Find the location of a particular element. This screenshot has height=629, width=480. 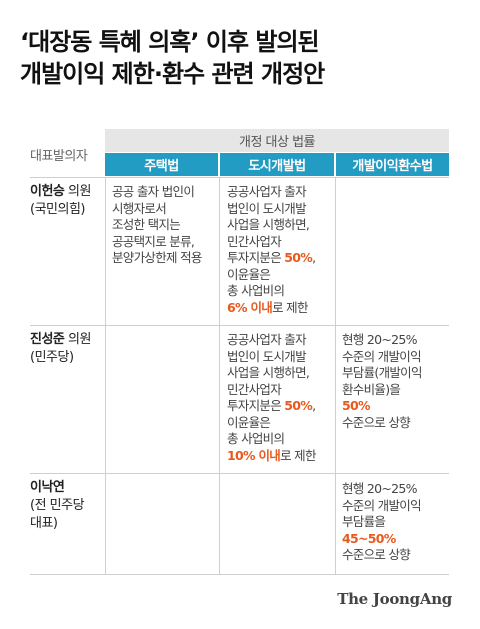

highlight-value: 10% 이내 is located at coordinates (254, 455).